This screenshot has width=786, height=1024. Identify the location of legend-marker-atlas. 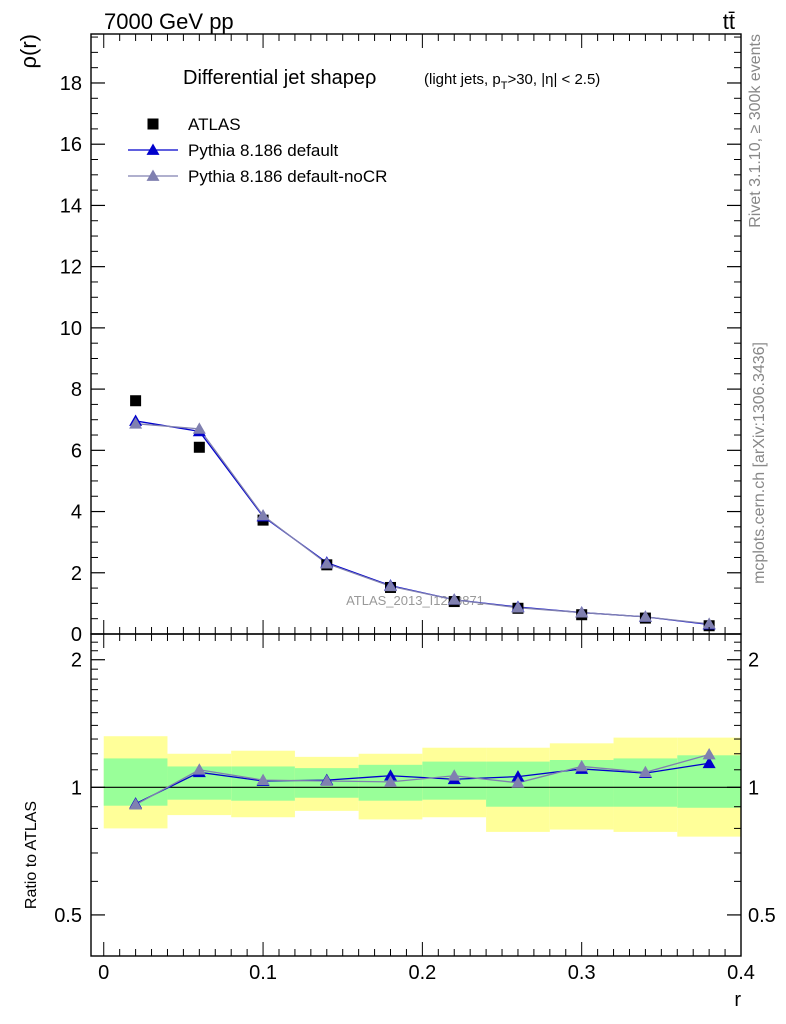
(153, 124).